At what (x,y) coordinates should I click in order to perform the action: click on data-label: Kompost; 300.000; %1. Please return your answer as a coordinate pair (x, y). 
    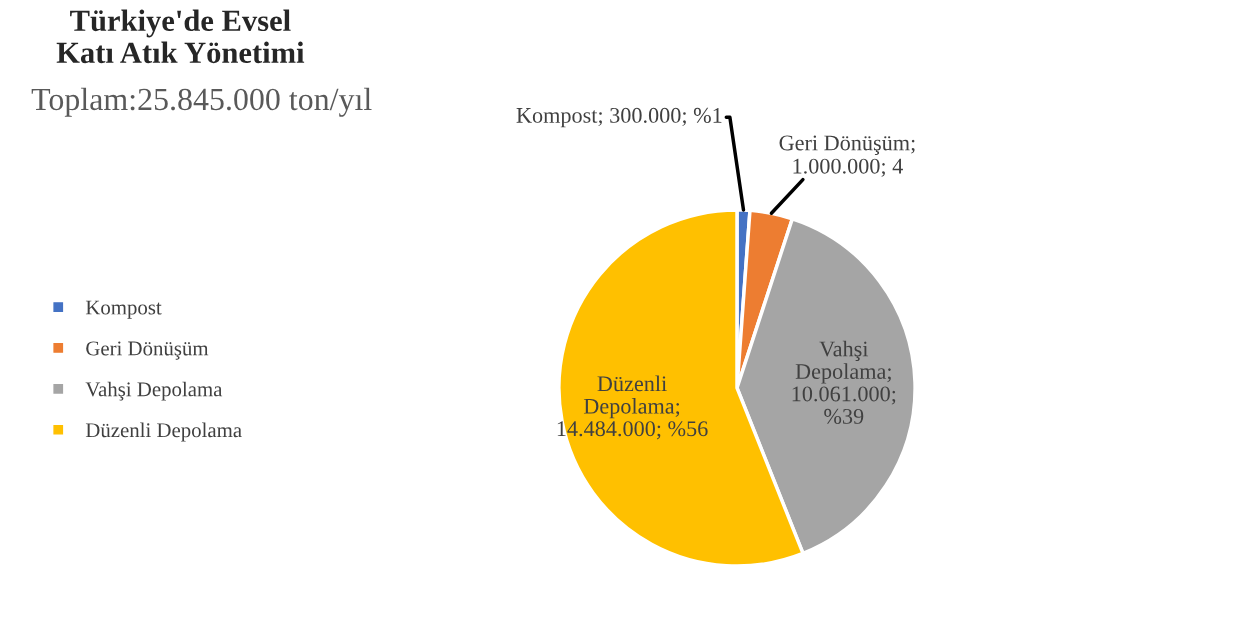
    Looking at the image, I should click on (619, 117).